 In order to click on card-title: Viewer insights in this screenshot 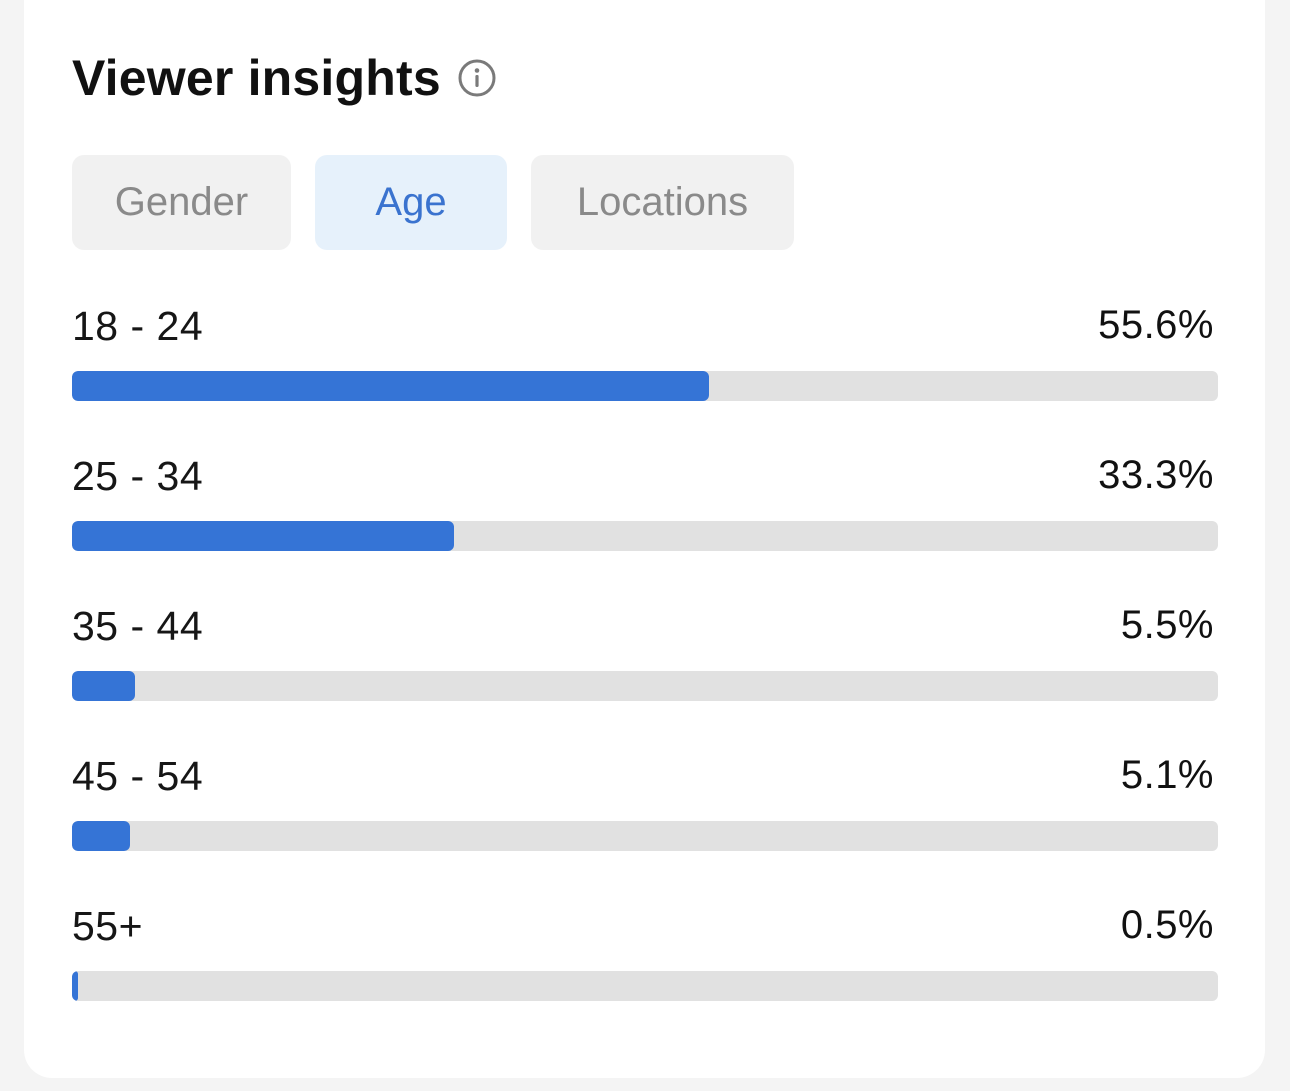, I will do `click(256, 78)`.